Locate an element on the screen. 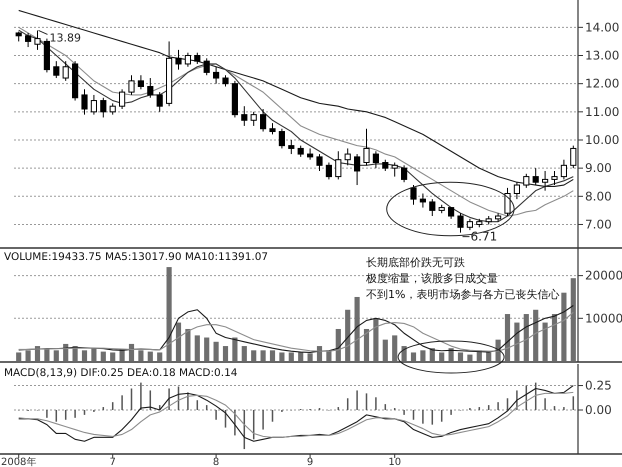 The height and width of the screenshot is (467, 622). y-tick-label: 11.00 is located at coordinates (602, 111).